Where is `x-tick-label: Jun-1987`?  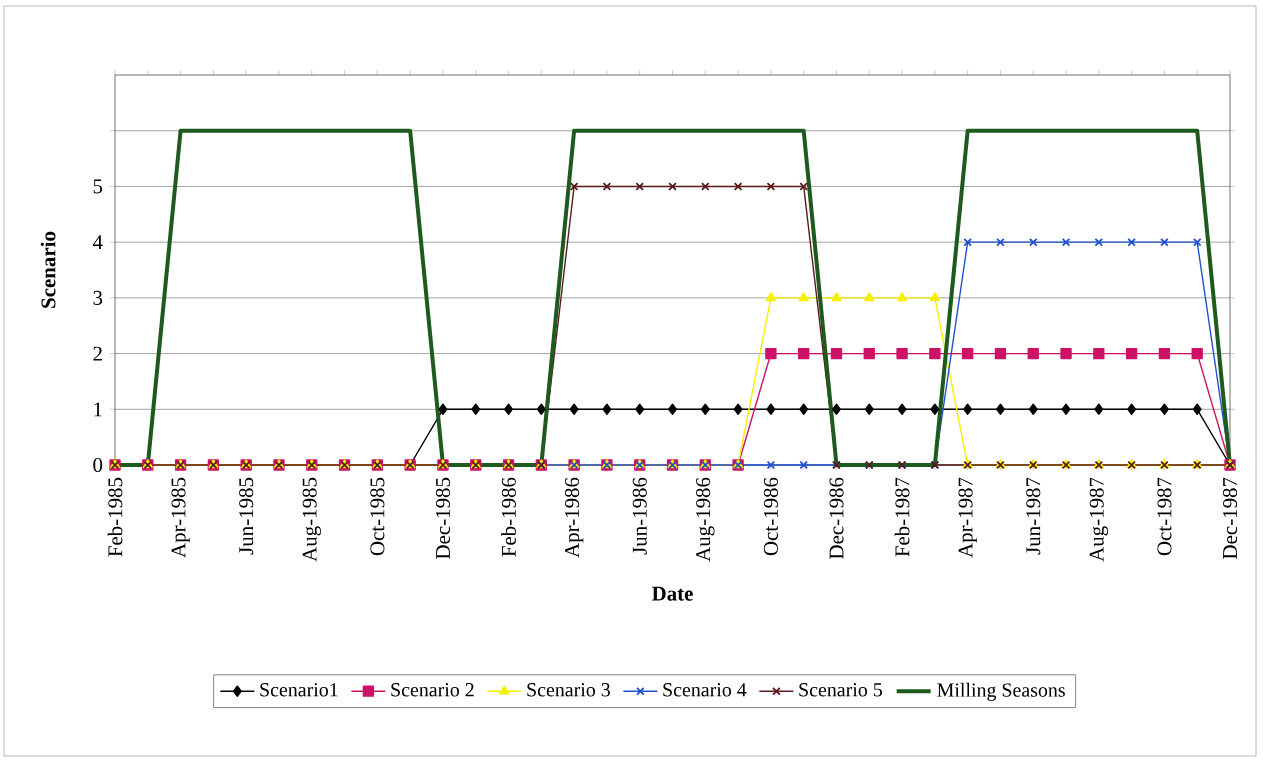
x-tick-label: Jun-1987 is located at coordinates (1033, 516).